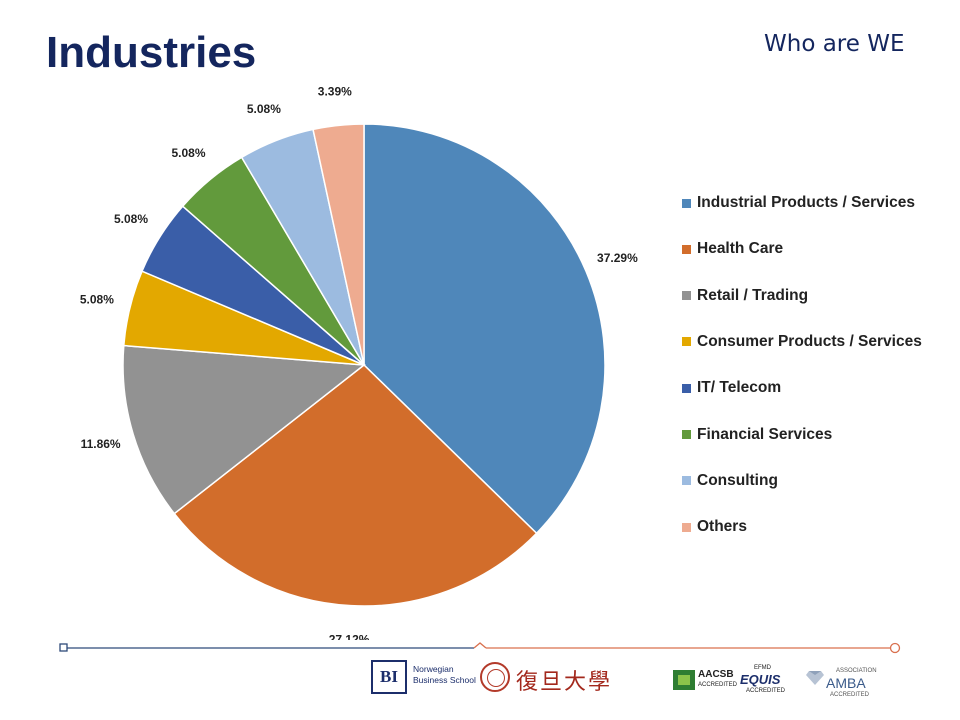  What do you see at coordinates (349, 636) in the screenshot?
I see `pie-data-label-1: 27.12%` at bounding box center [349, 636].